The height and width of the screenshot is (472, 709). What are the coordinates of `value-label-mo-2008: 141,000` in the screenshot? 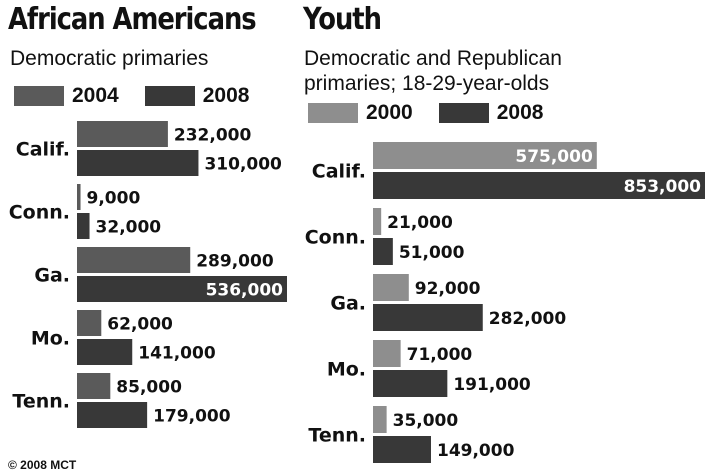 It's located at (177, 354).